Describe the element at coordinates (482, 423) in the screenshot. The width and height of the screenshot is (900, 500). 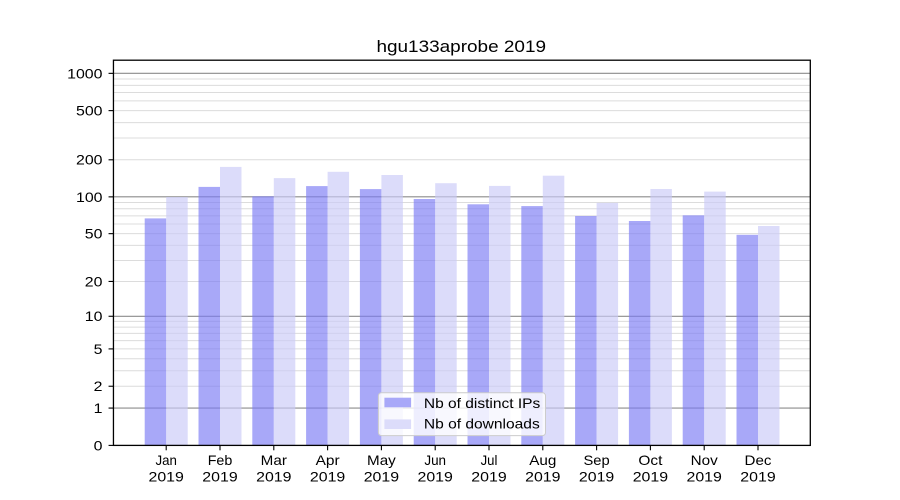
I see `svg-text: Nb of downloads` at that location.